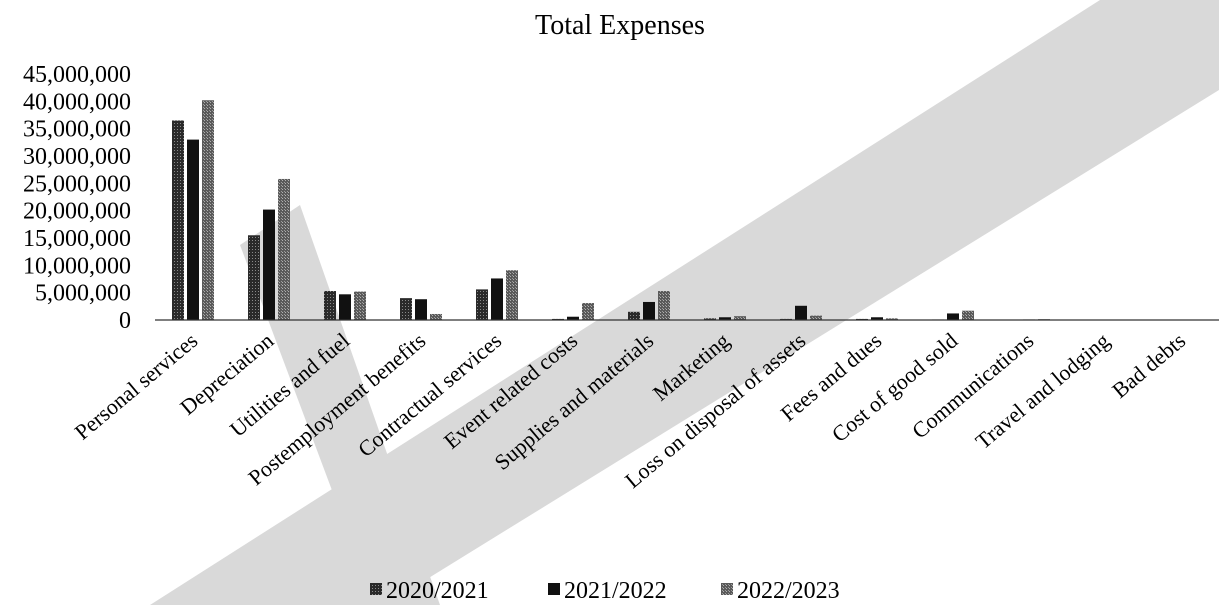 The image size is (1219, 605). I want to click on legend-swatch-2022, so click(727, 589).